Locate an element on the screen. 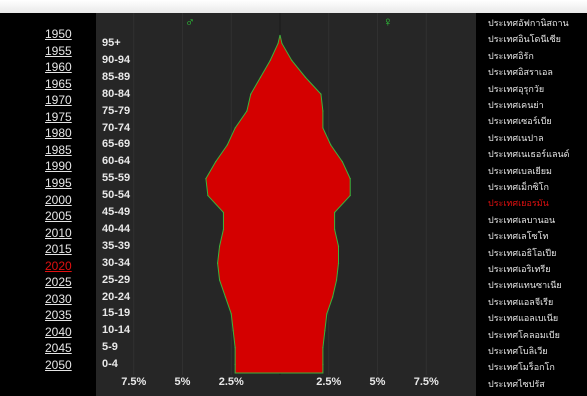  age-group-label: 95+ is located at coordinates (111, 43).